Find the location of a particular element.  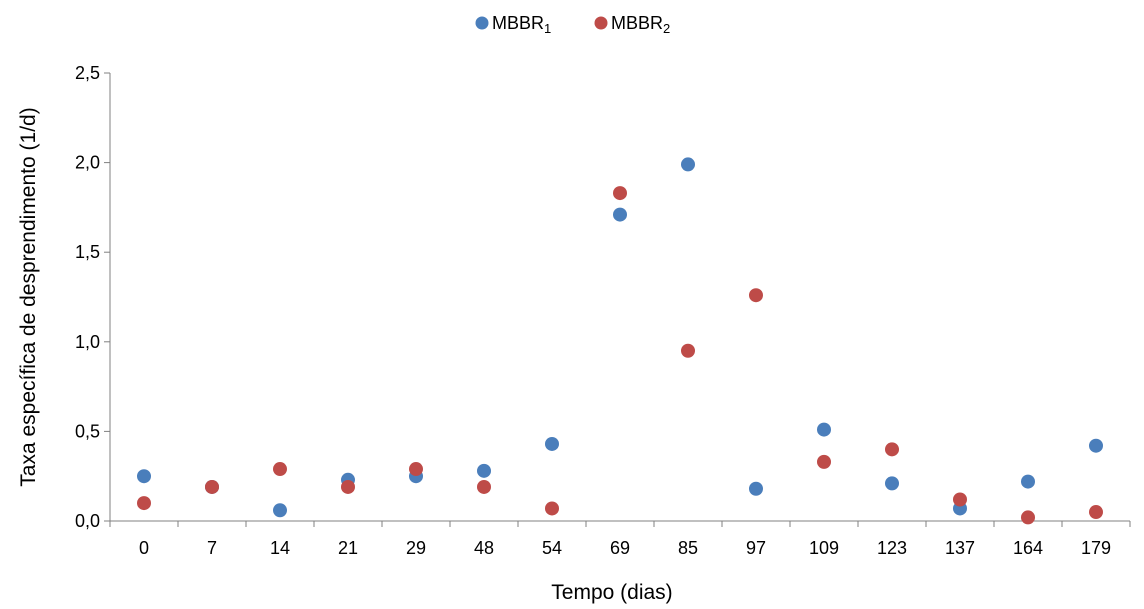

x-tick-label: 69 is located at coordinates (620, 548).